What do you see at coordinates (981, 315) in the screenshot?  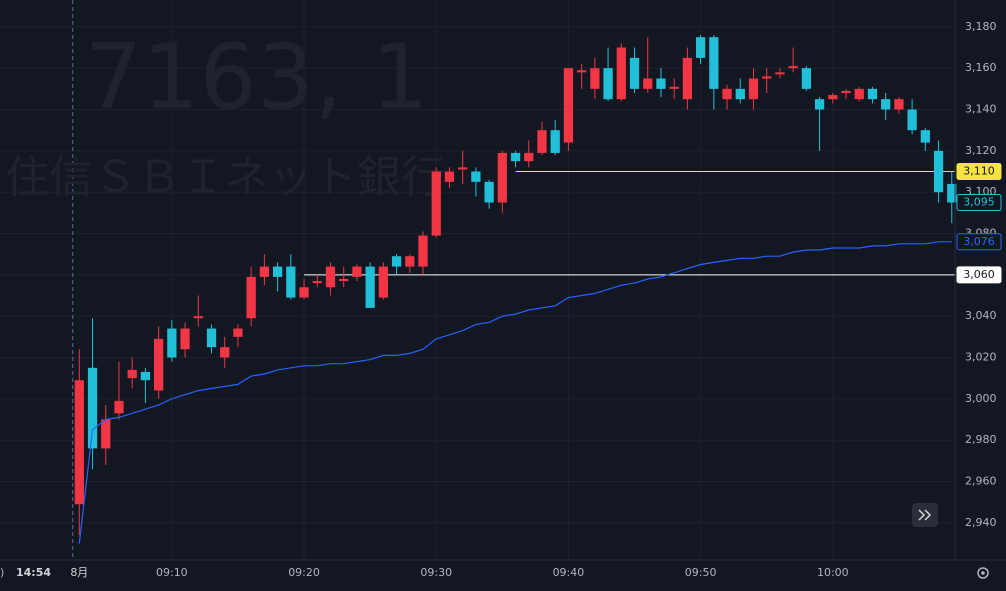 I see `y-tick-label: 3,040` at bounding box center [981, 315].